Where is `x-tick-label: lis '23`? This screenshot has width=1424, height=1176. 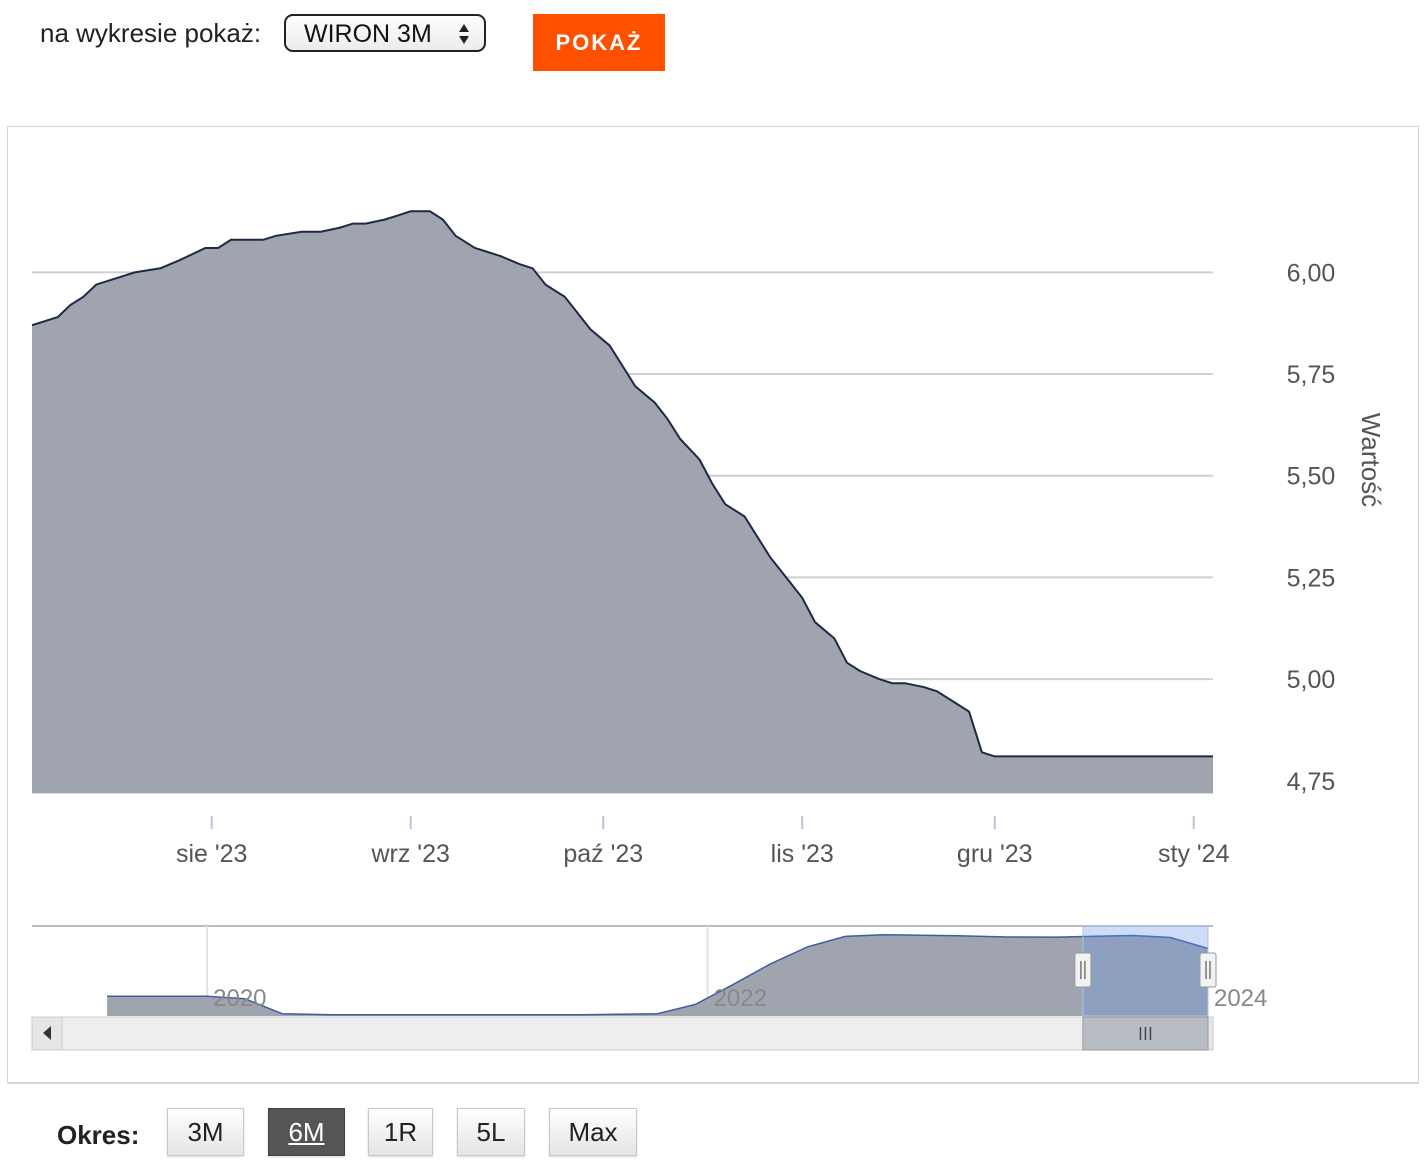 x-tick-label: lis '23 is located at coordinates (802, 854).